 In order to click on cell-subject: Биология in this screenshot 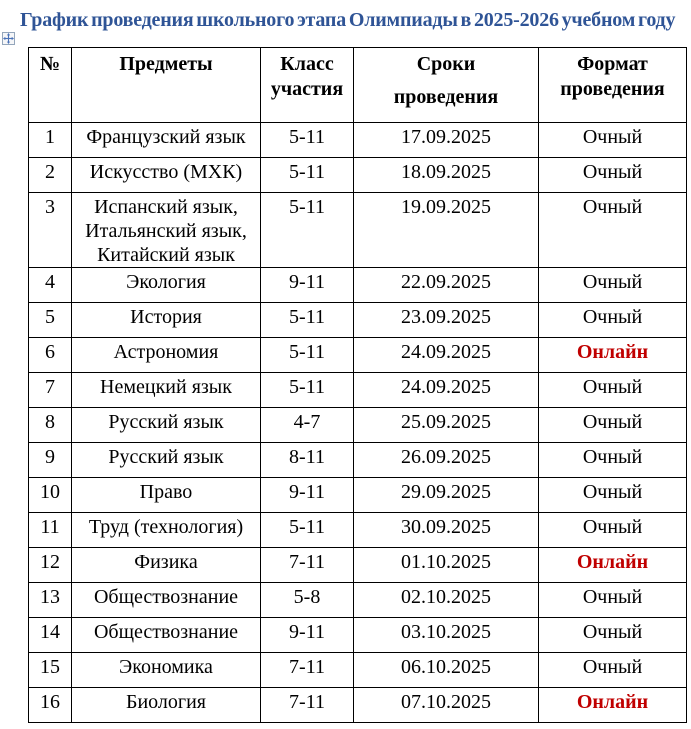, I will do `click(166, 705)`.